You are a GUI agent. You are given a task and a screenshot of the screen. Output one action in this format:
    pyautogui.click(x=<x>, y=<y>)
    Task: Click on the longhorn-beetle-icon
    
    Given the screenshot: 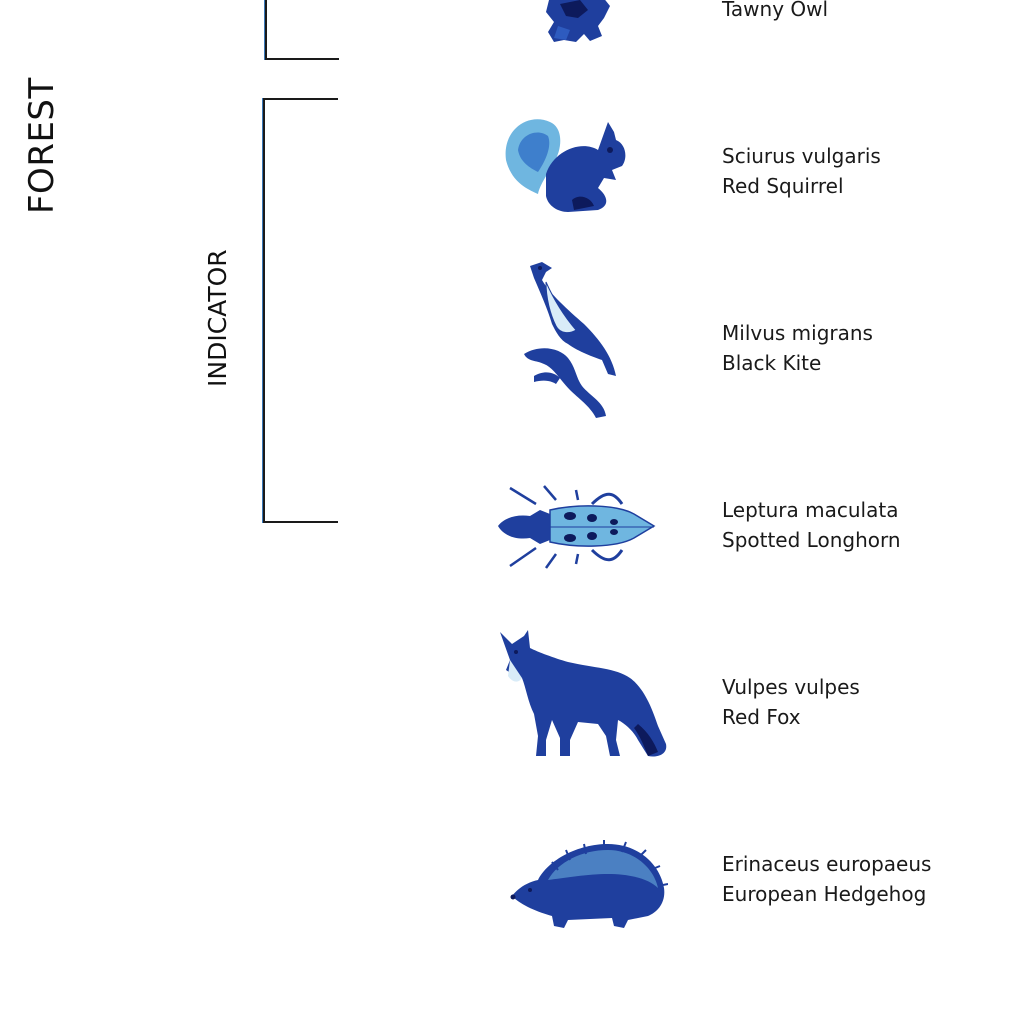 What is the action you would take?
    pyautogui.click(x=577, y=527)
    